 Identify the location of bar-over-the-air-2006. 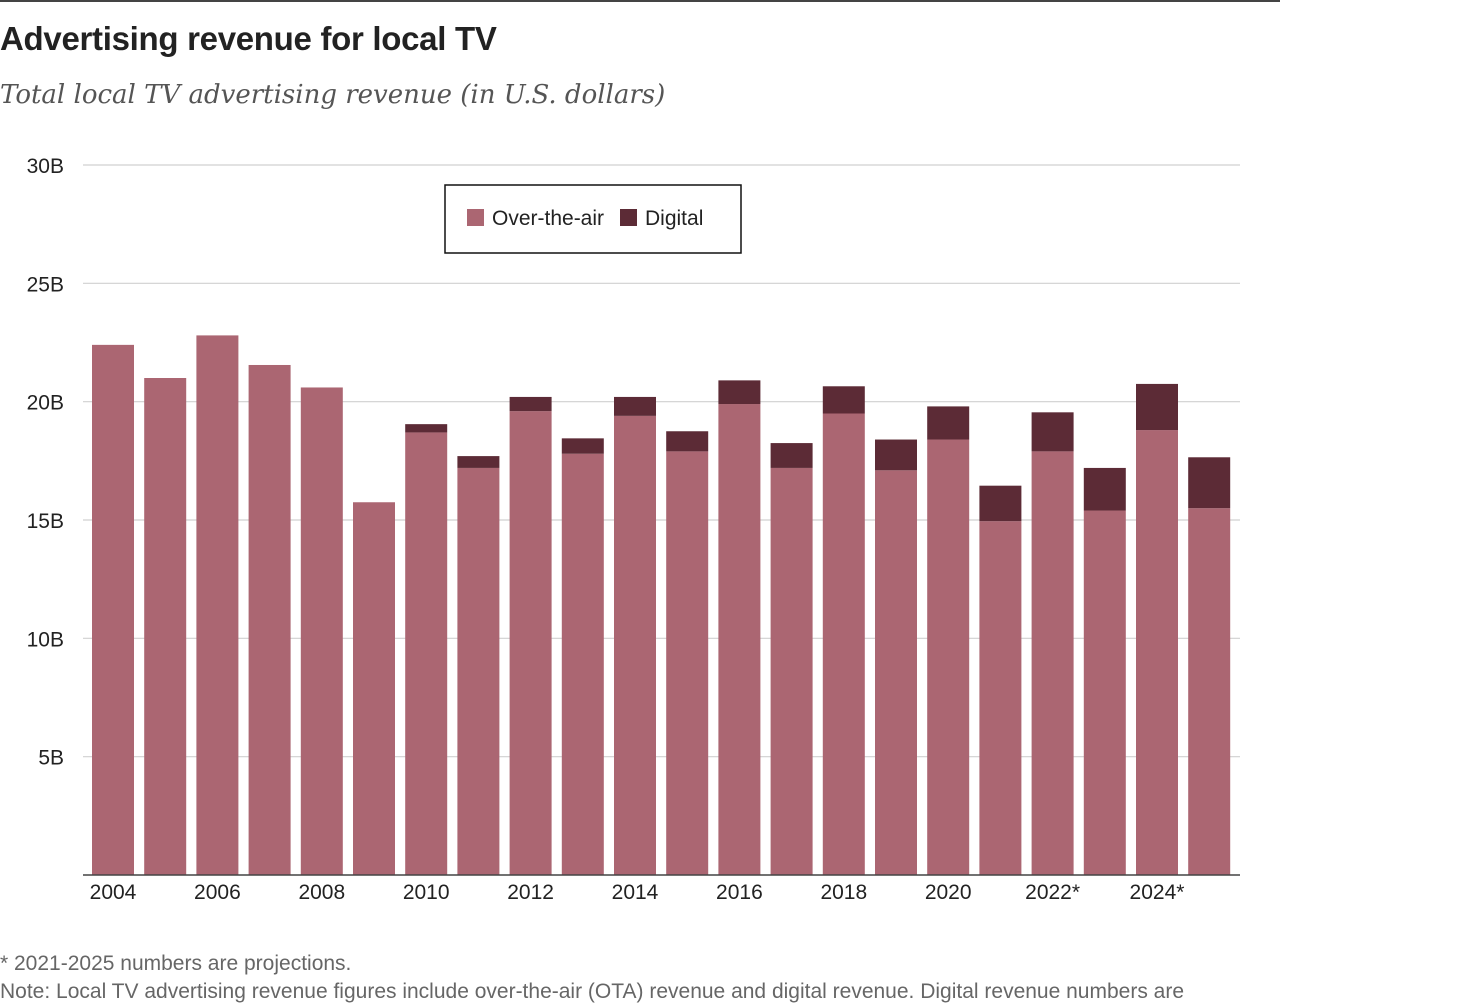
(217, 605).